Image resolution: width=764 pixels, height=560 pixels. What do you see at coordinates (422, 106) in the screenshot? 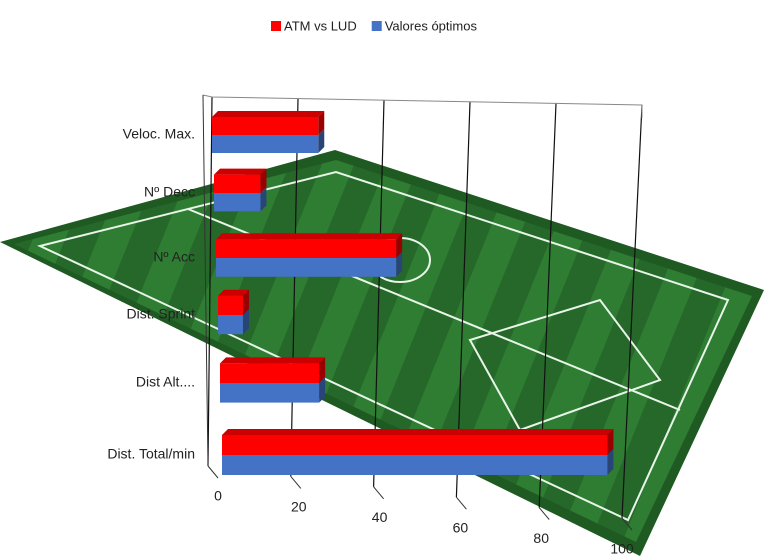
I see `back-wall` at bounding box center [422, 106].